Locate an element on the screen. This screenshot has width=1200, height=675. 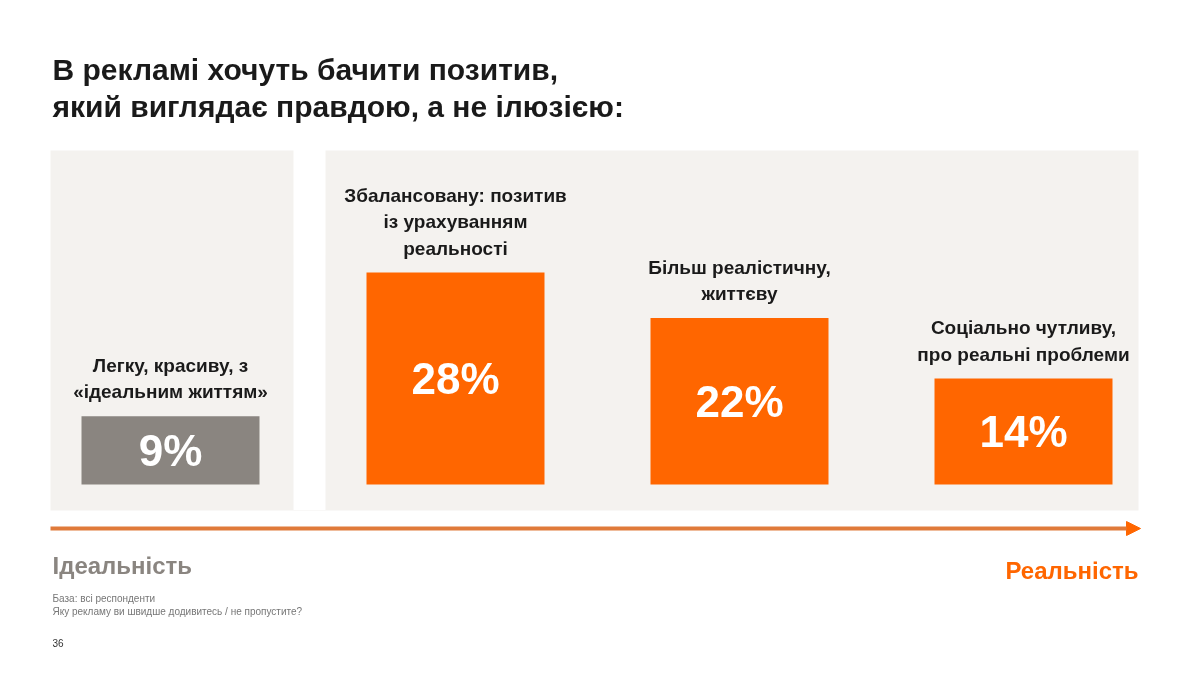
chart-title: В рекламі хочуть бачити позитив, який виглядає правдою, а не ілюзією: is located at coordinates (337, 88).